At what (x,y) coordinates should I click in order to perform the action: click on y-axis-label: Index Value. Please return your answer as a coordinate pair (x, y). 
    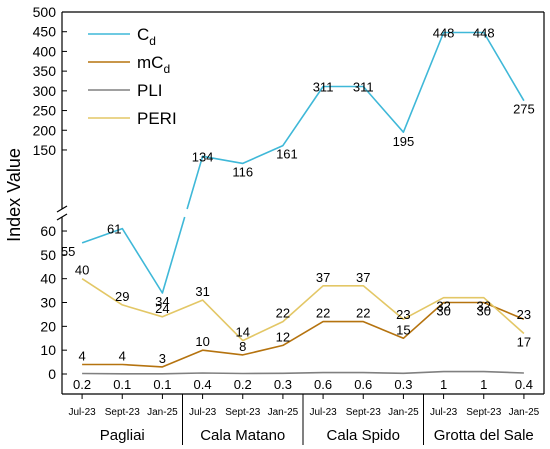
    Looking at the image, I should click on (14, 195).